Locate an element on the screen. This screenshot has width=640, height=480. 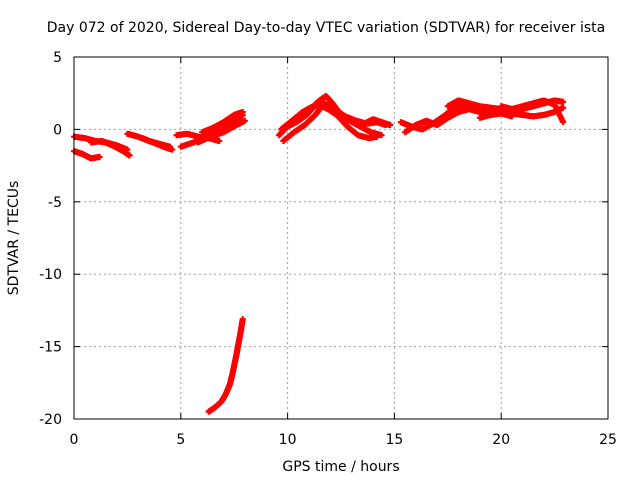
series-track-i-rising is located at coordinates (222, 122).